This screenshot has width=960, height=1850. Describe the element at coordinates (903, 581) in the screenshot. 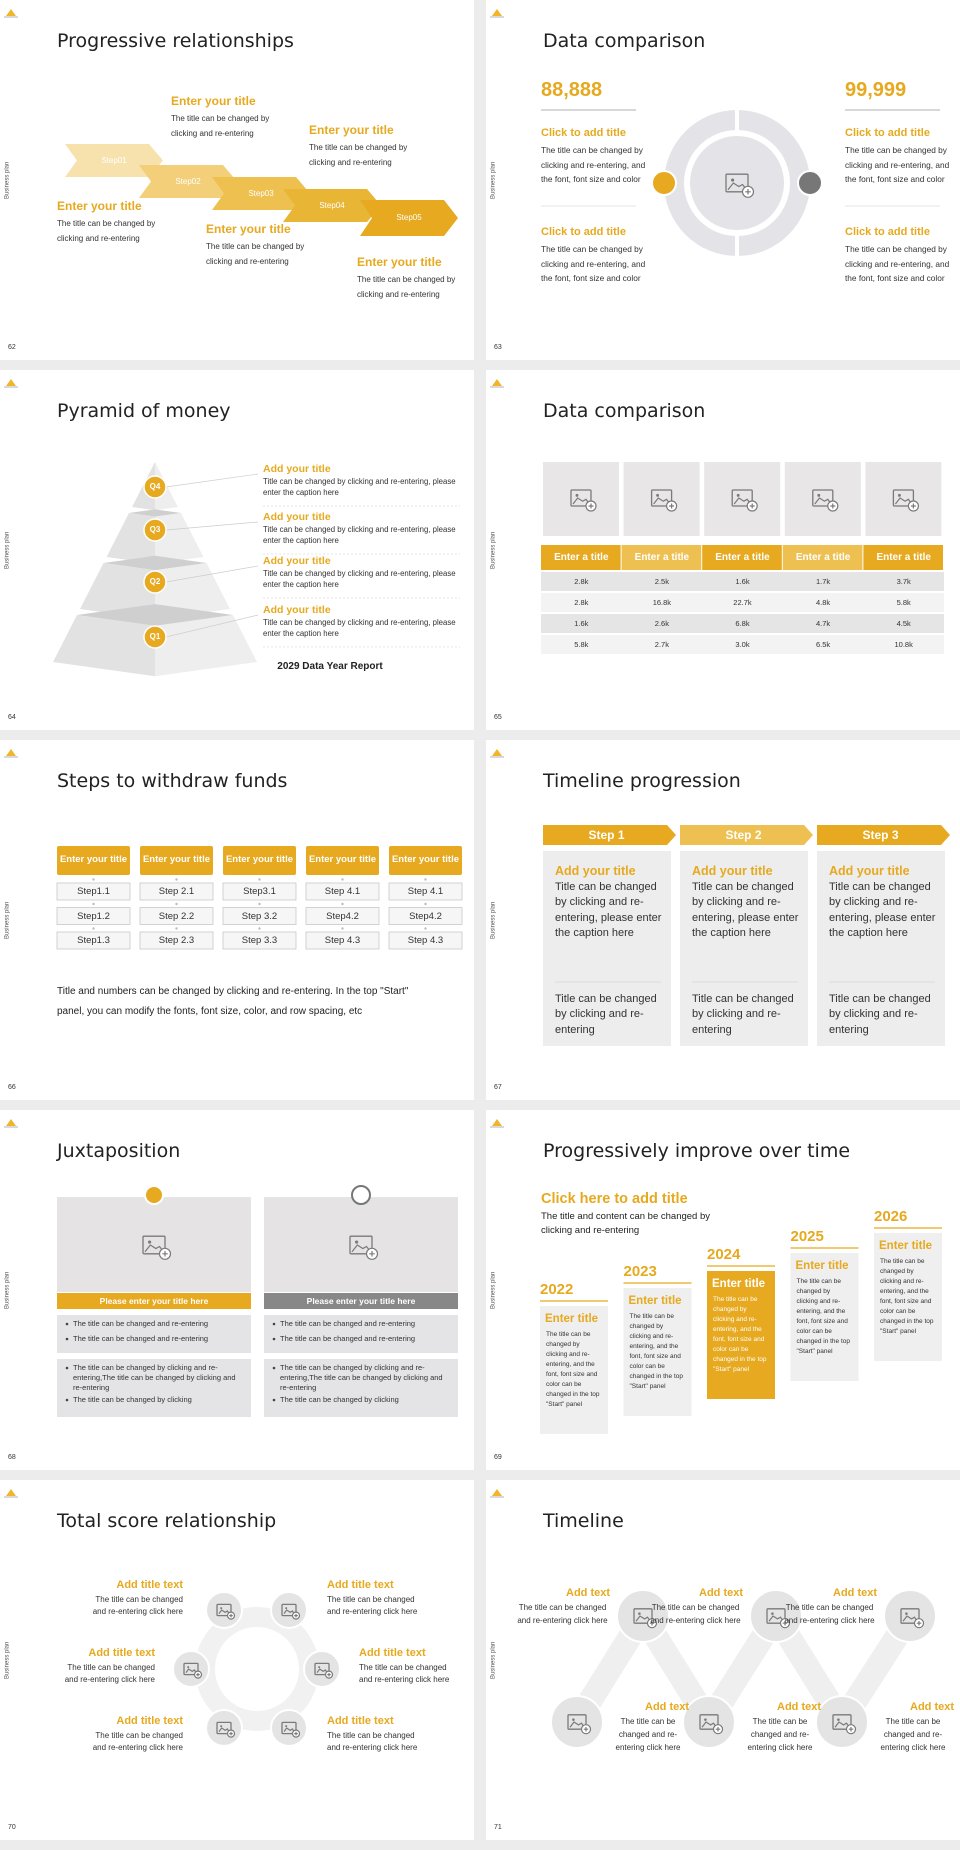

I see `table-cell: 3.7k` at that location.